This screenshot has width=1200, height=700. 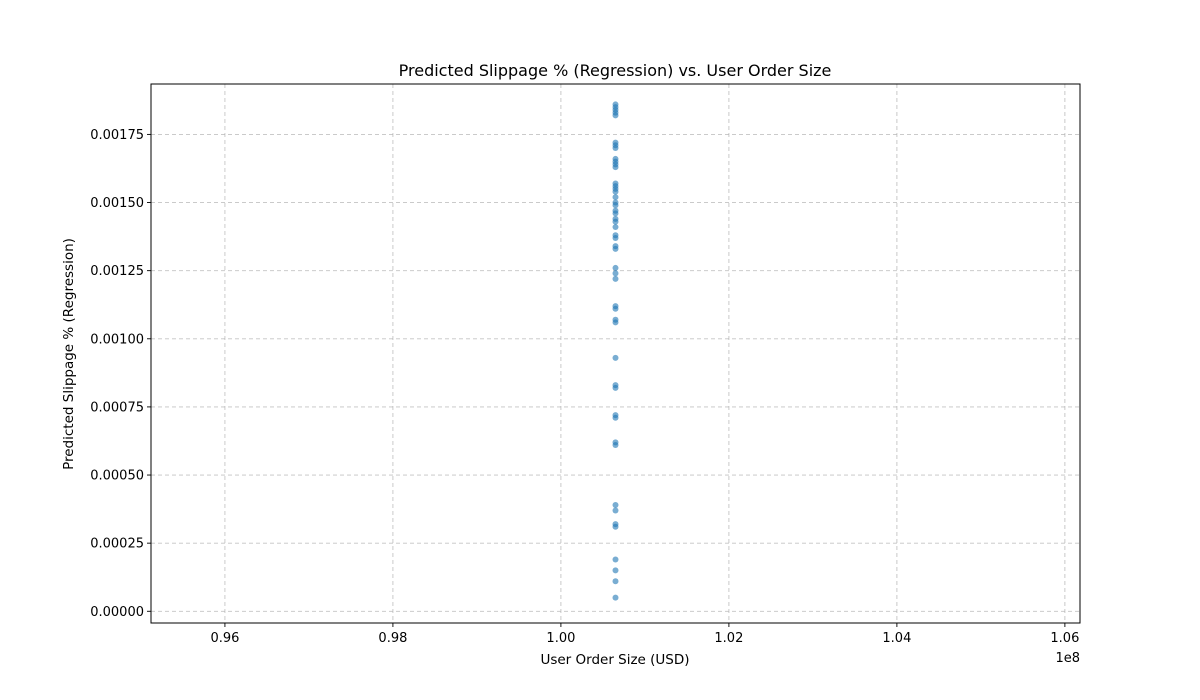 What do you see at coordinates (728, 638) in the screenshot?
I see `x-tick-label: 1.02` at bounding box center [728, 638].